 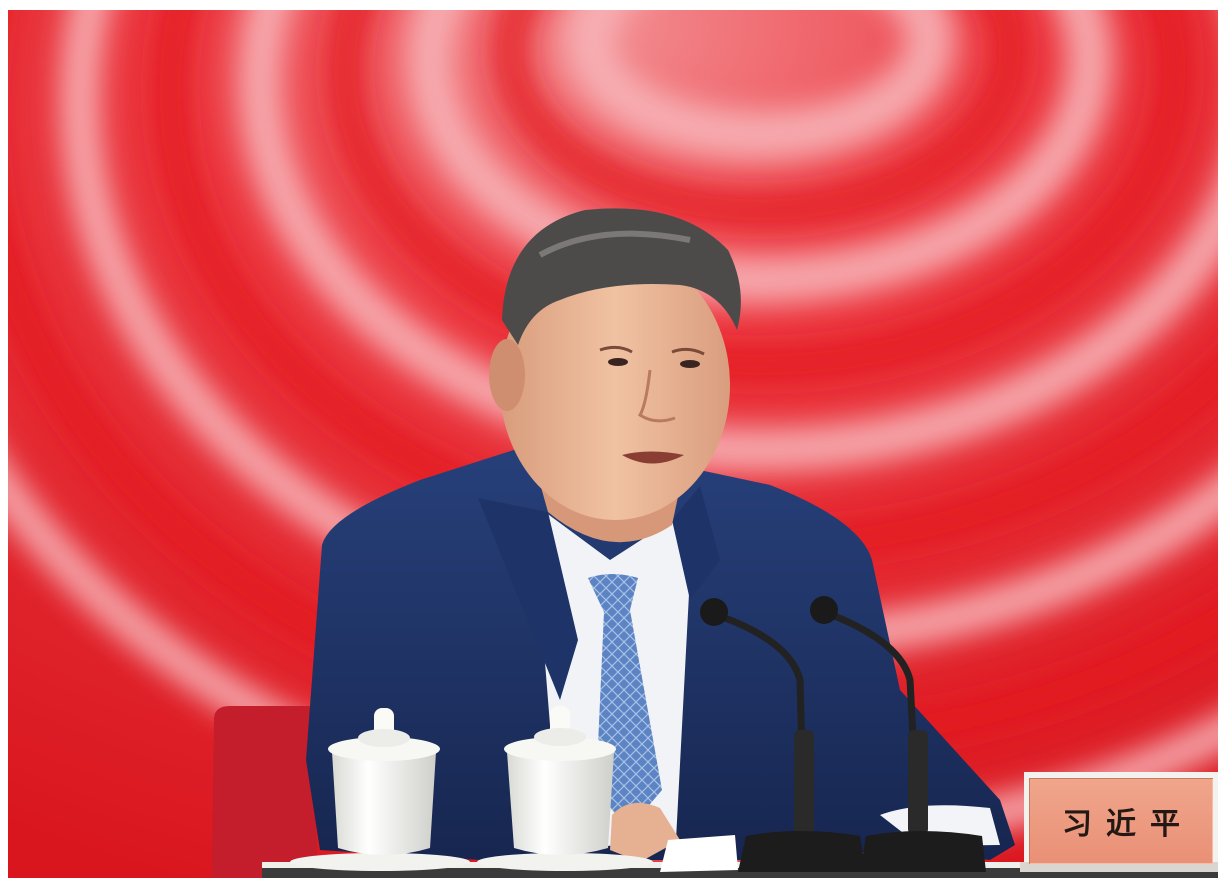 I want to click on name-plate-text: 习近平, so click(x=1128, y=824).